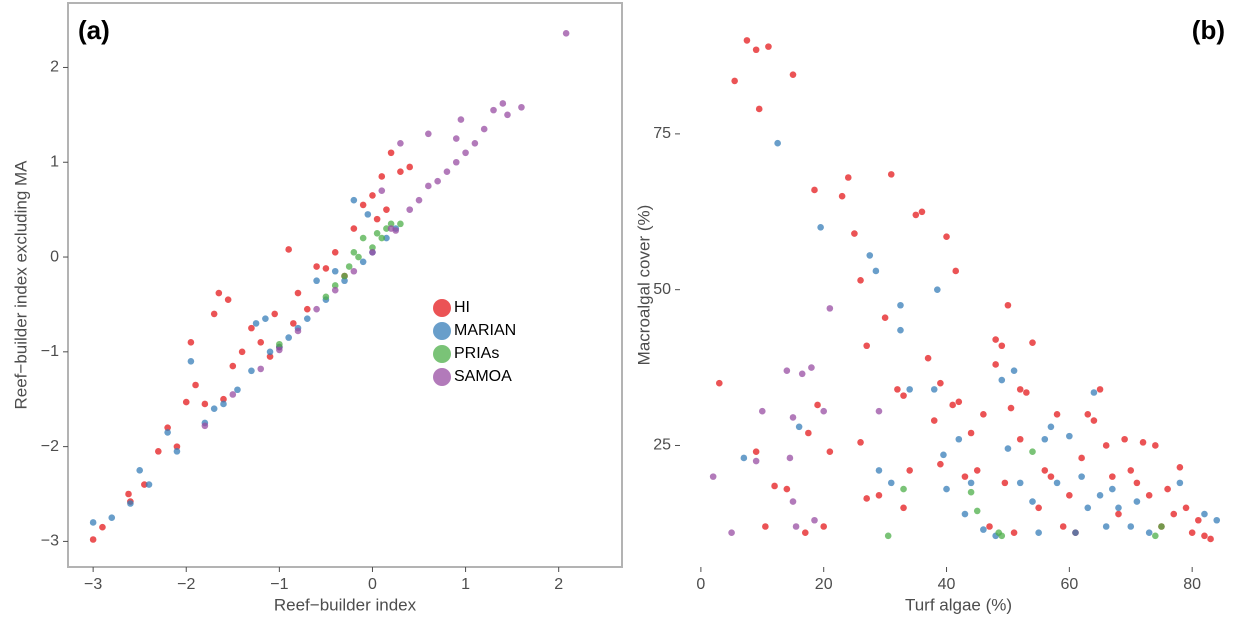 Image resolution: width=1243 pixels, height=619 pixels. Describe the element at coordinates (1069, 584) in the screenshot. I see `x-tick-label: 60` at that location.